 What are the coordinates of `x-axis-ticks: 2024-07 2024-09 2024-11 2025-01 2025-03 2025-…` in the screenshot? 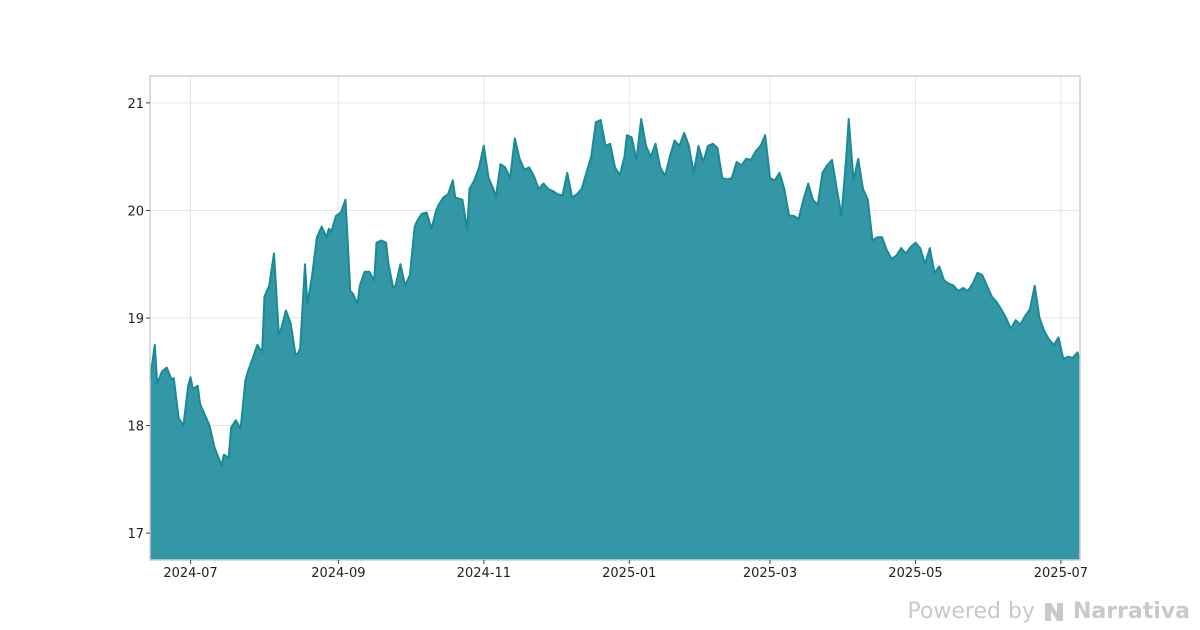 It's located at (625, 570).